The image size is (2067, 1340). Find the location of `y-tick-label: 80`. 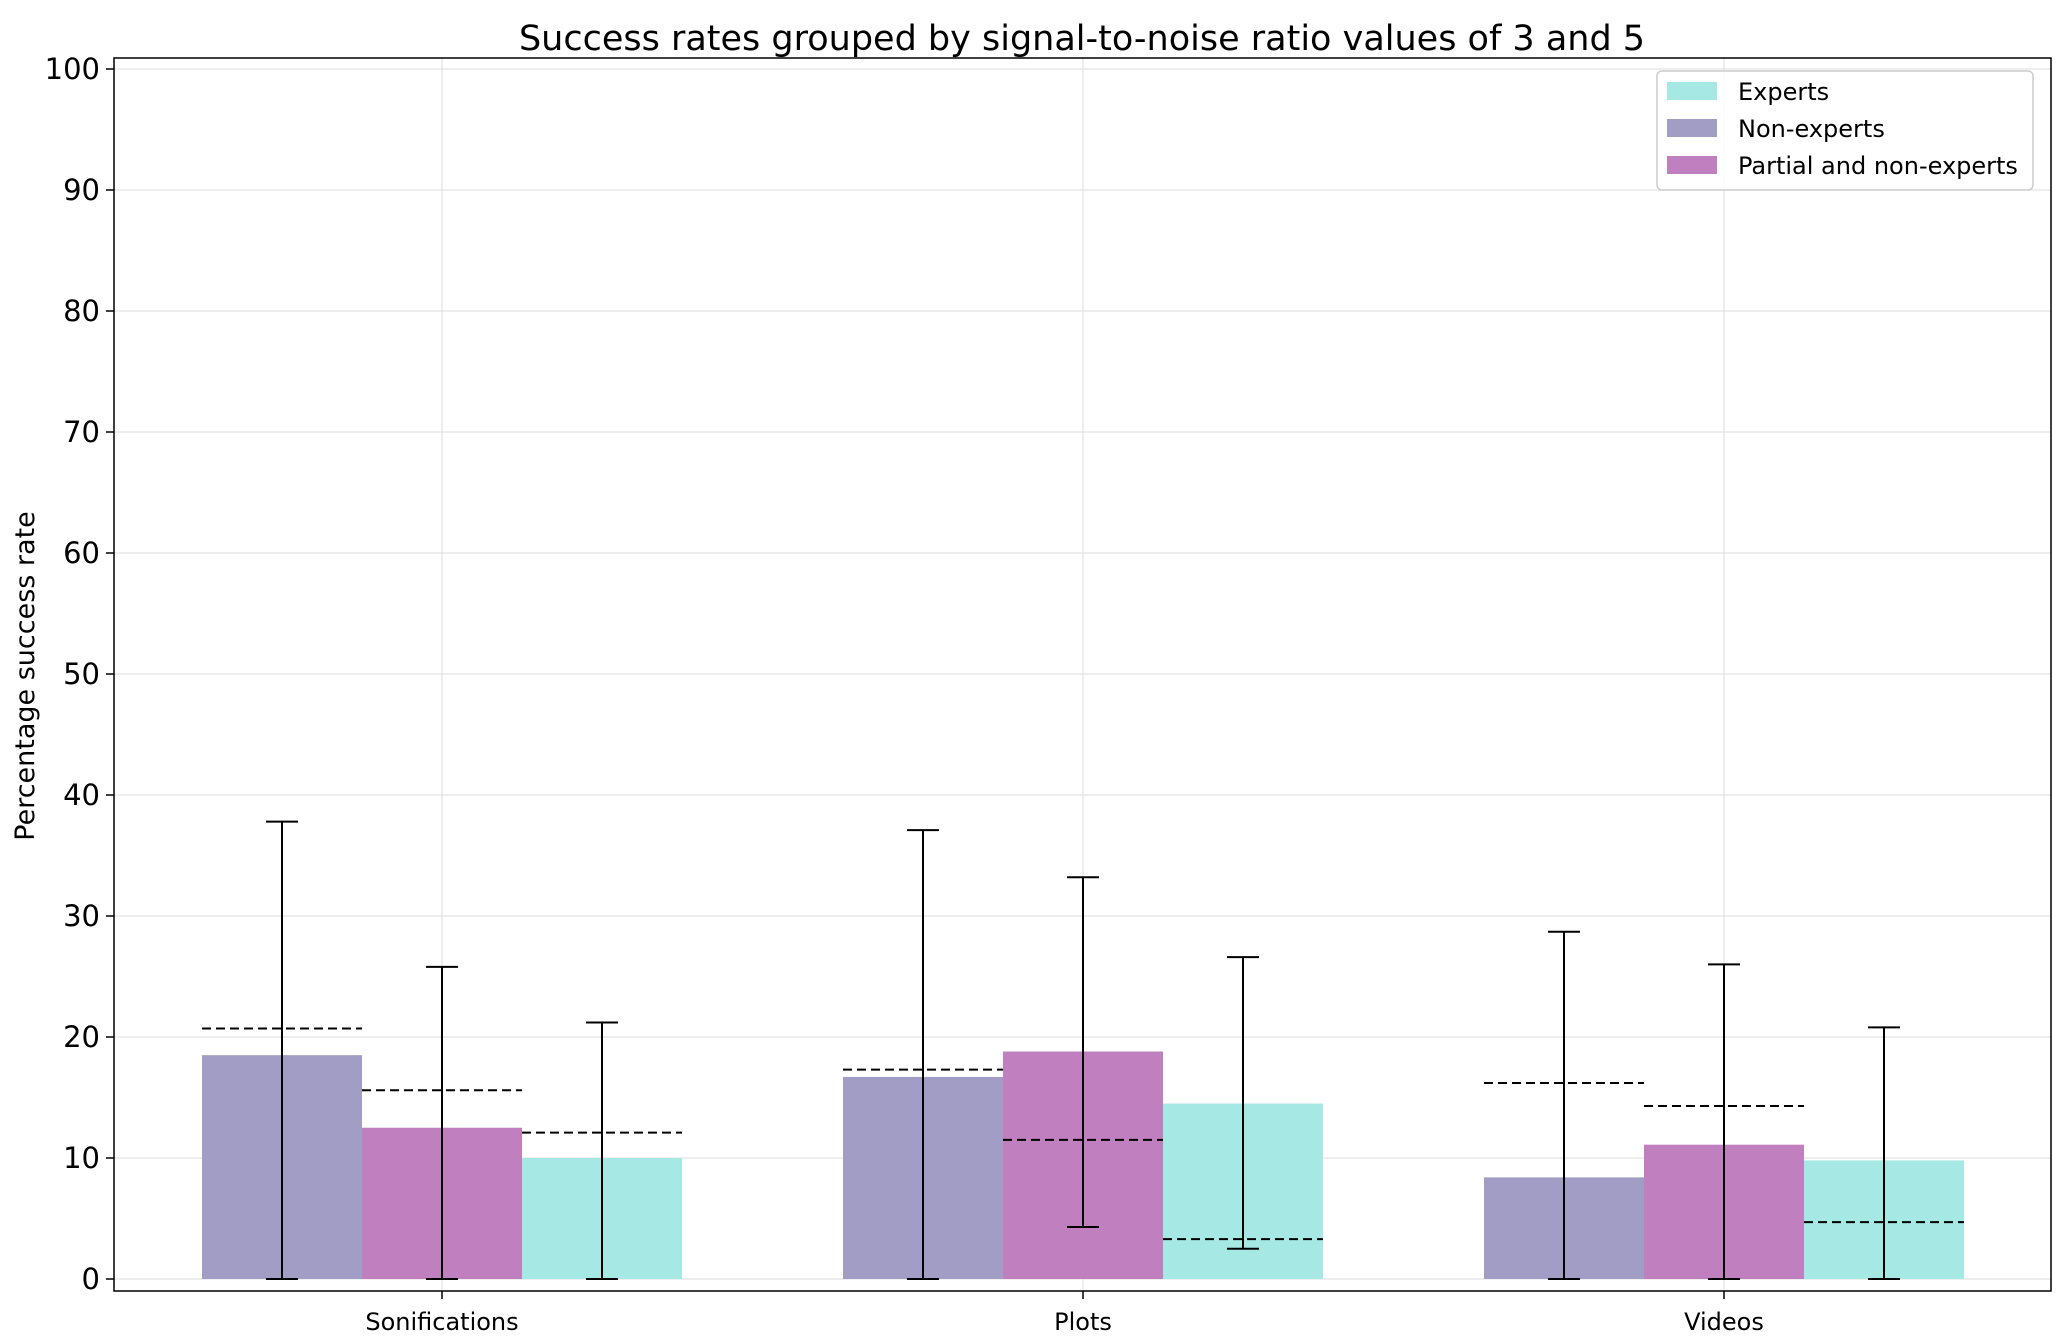

y-tick-label: 80 is located at coordinates (81, 311).